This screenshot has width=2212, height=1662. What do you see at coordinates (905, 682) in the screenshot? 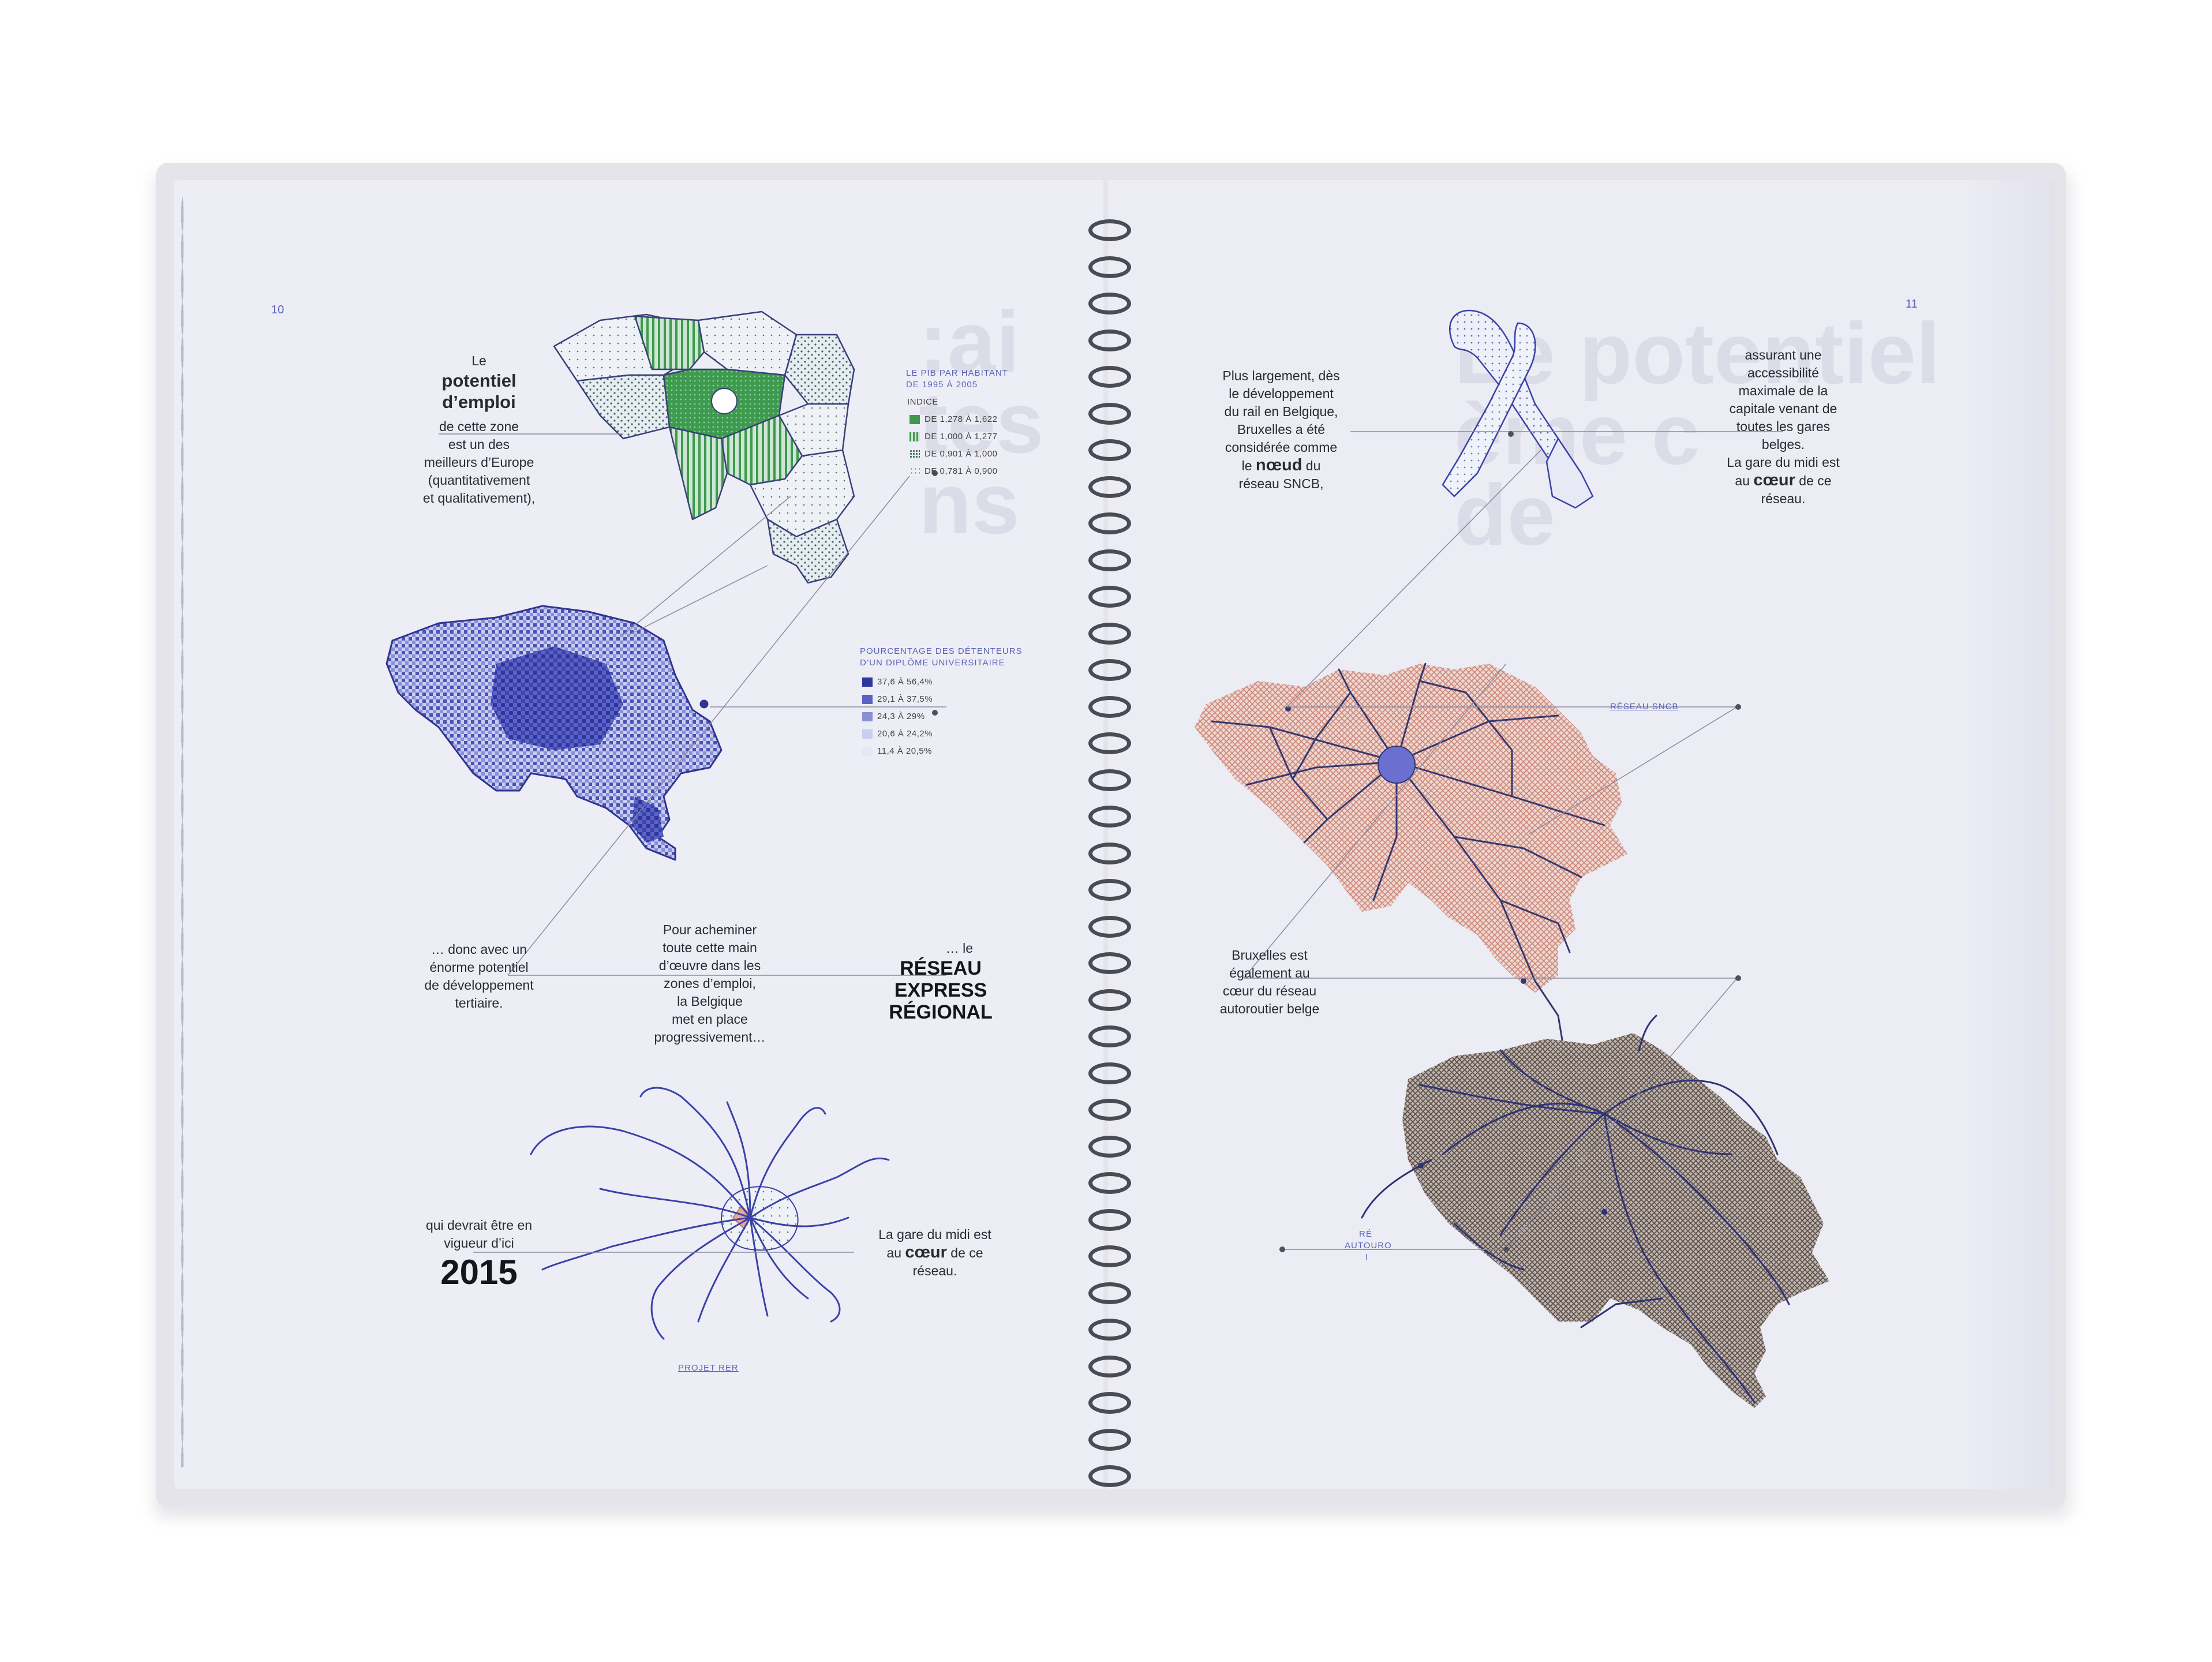
I see `legend-diploma-item-1: 37,6 À 56,4%` at bounding box center [905, 682].